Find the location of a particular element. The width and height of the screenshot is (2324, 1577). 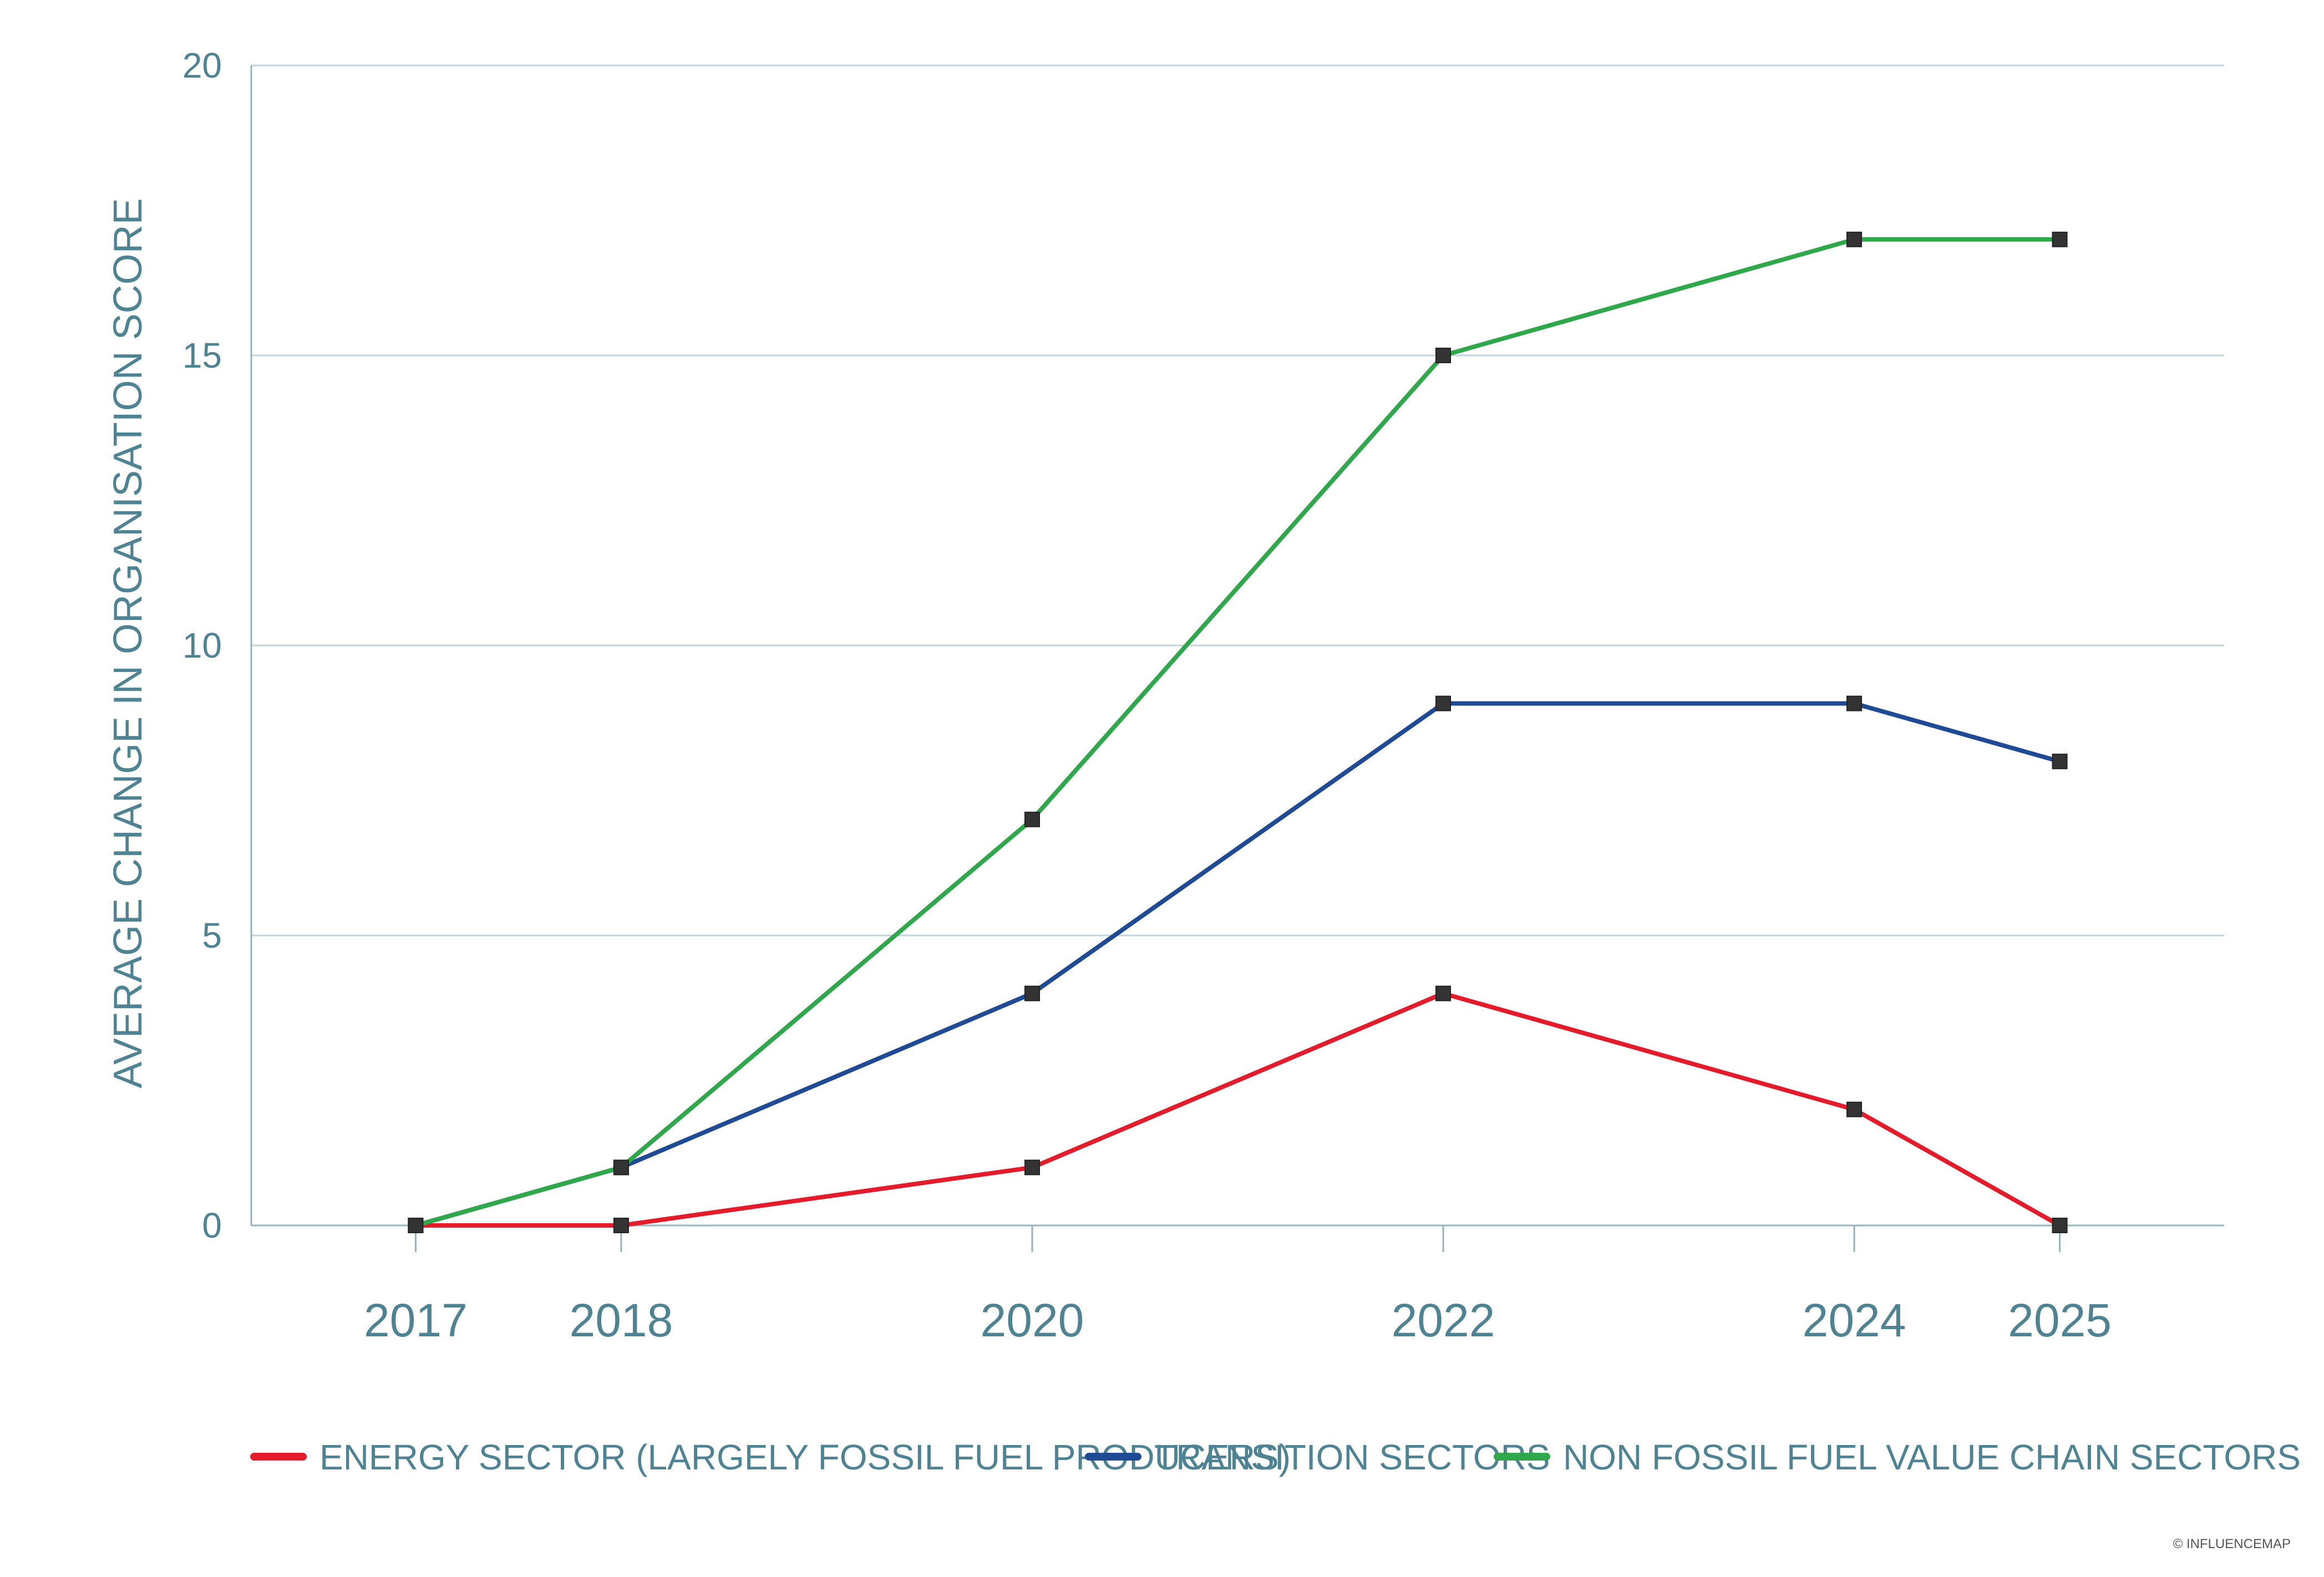

legend-label-2: TRANSITION SECTORS is located at coordinates (1352, 1457).